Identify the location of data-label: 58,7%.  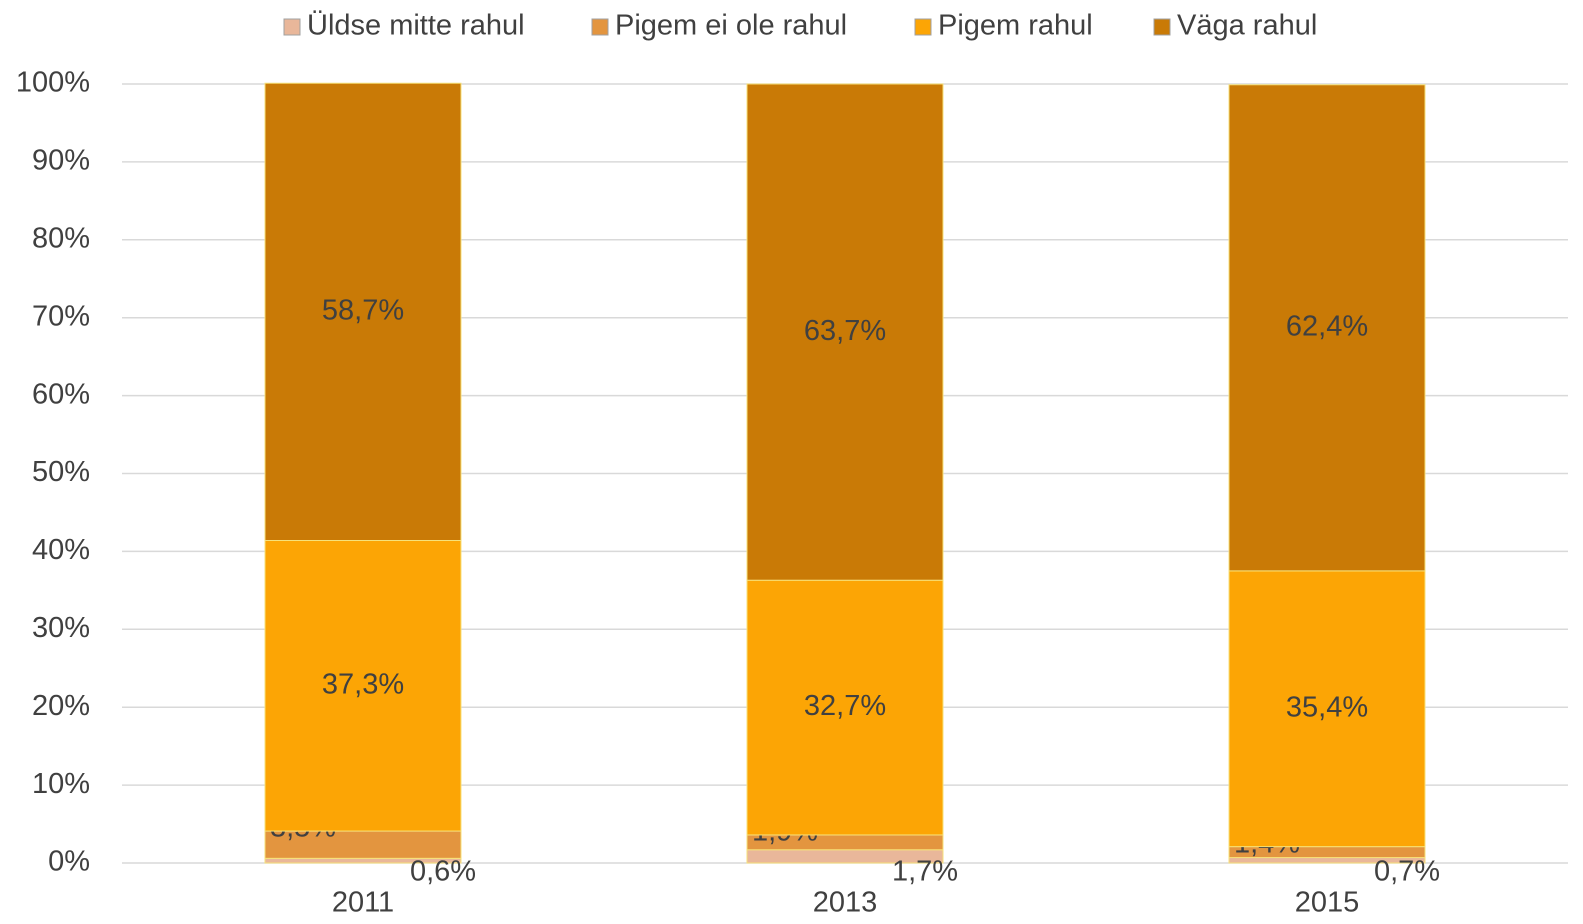
(363, 311).